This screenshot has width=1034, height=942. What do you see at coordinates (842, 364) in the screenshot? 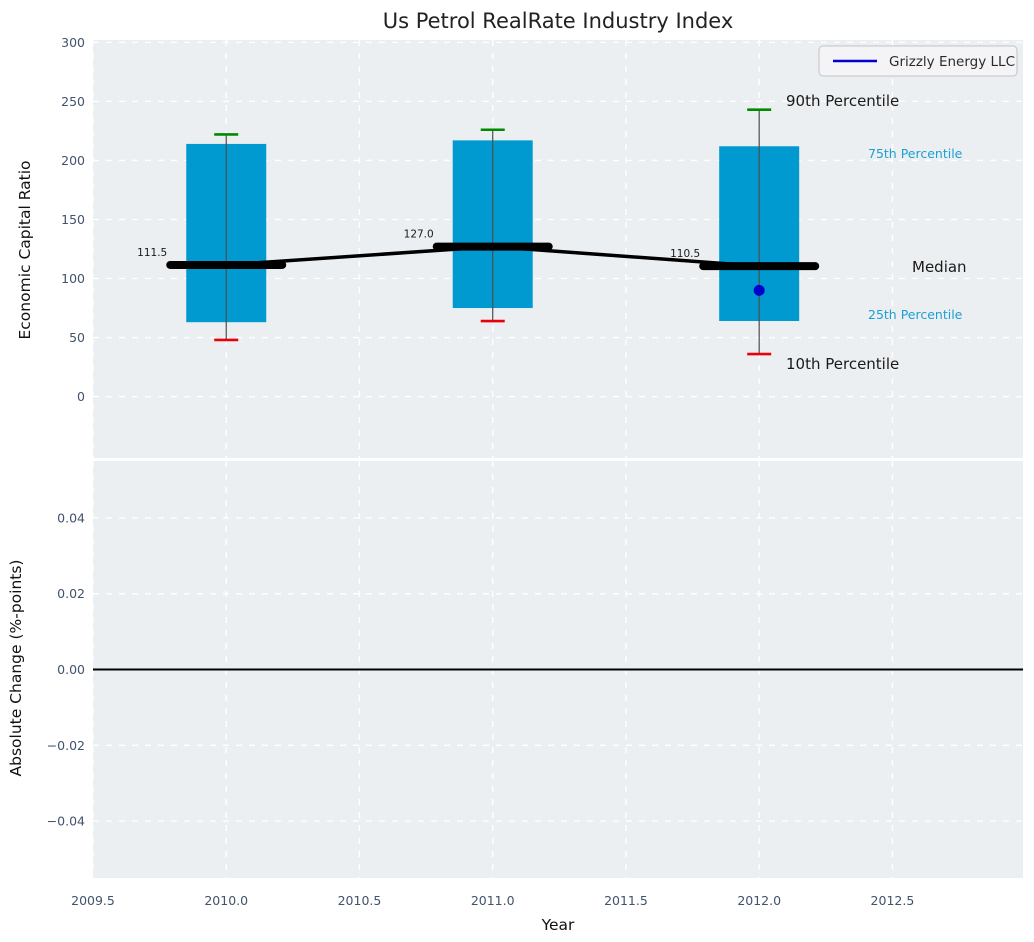
I see `percentile-annotation: 10th Percentile` at bounding box center [842, 364].